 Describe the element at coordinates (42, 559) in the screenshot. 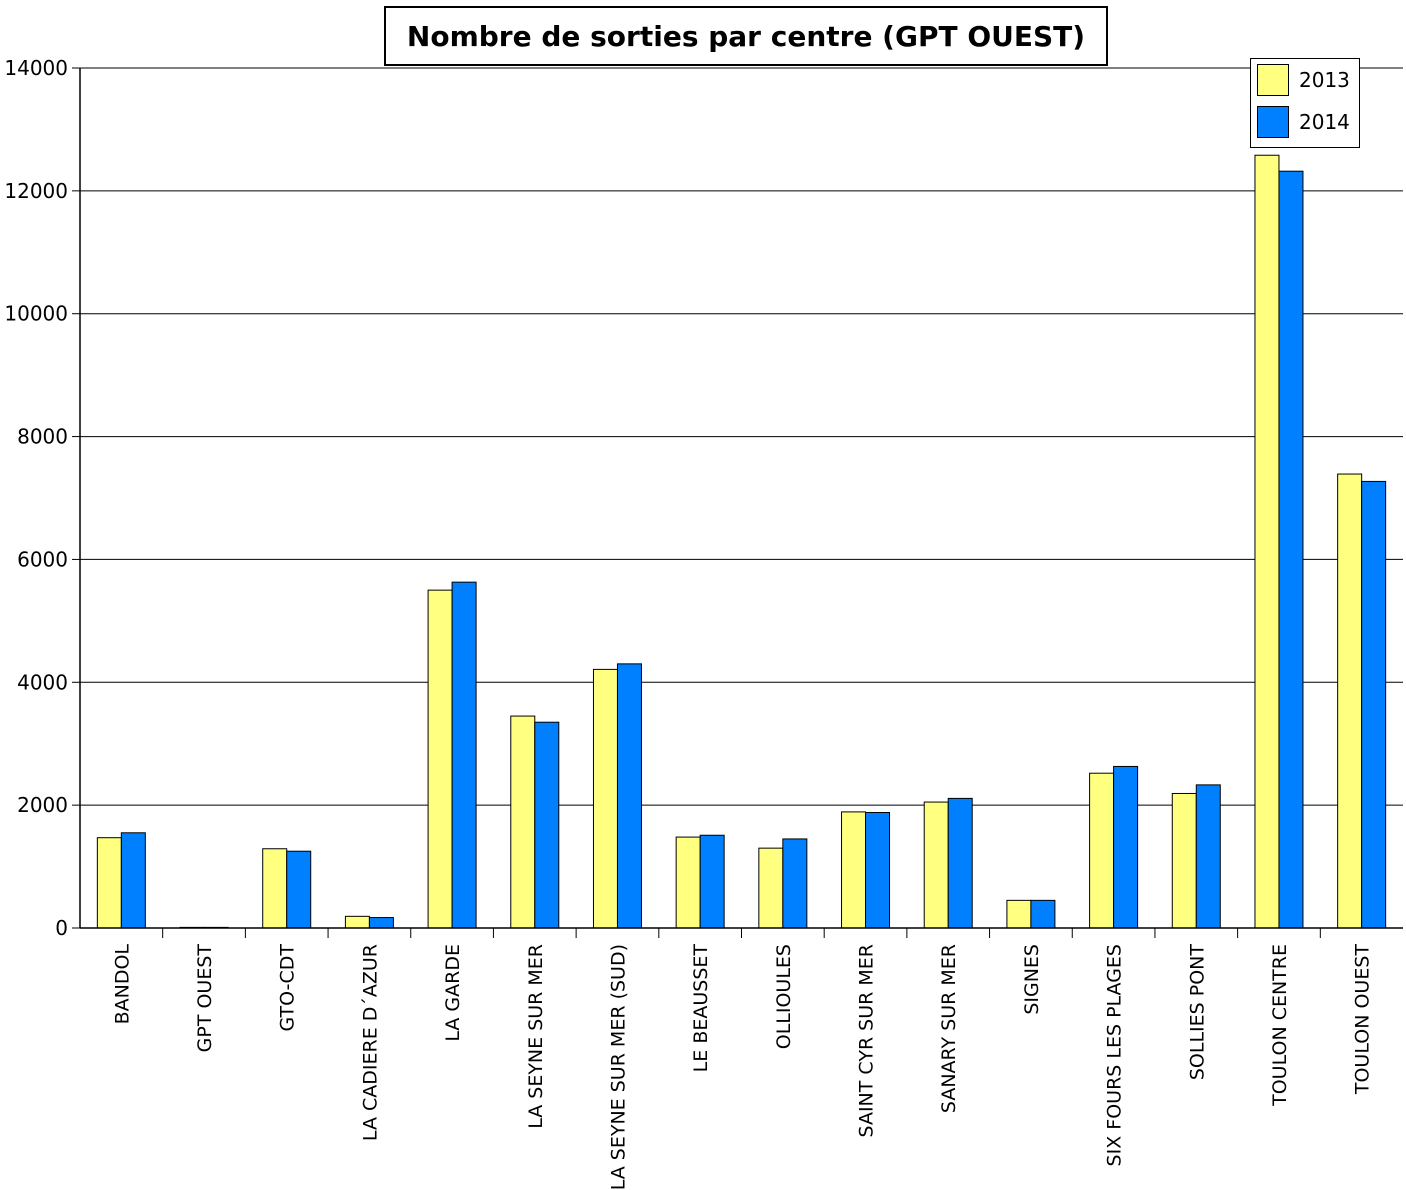

I see `y-tick-label: 6000` at that location.